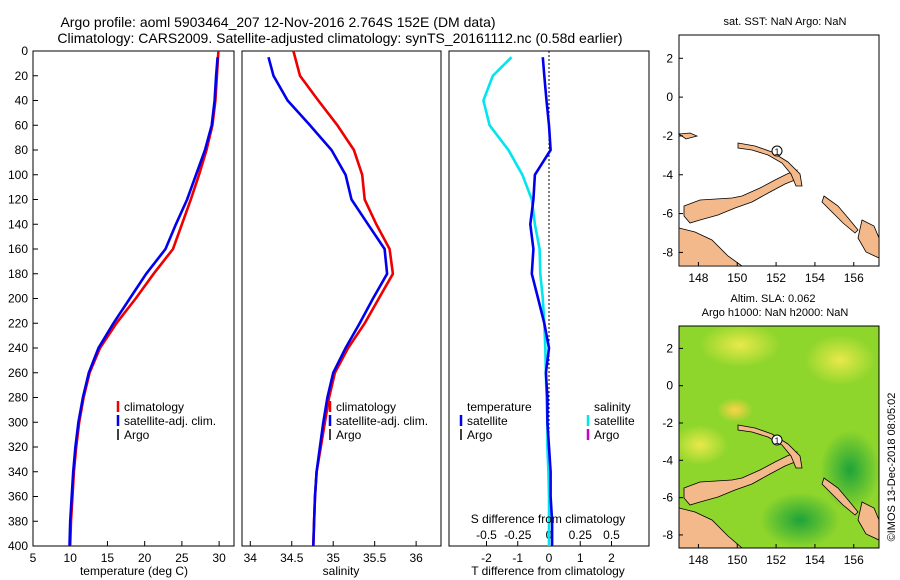 This screenshot has width=900, height=580. I want to click on x-tick-label: 36, so click(416, 558).